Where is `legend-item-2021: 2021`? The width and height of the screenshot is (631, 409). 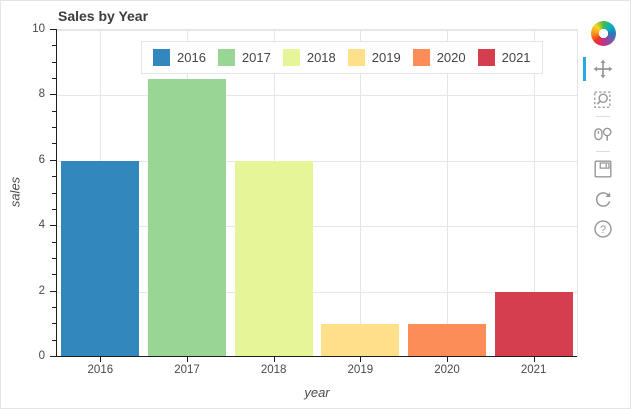 legend-item-2021: 2021 is located at coordinates (504, 57).